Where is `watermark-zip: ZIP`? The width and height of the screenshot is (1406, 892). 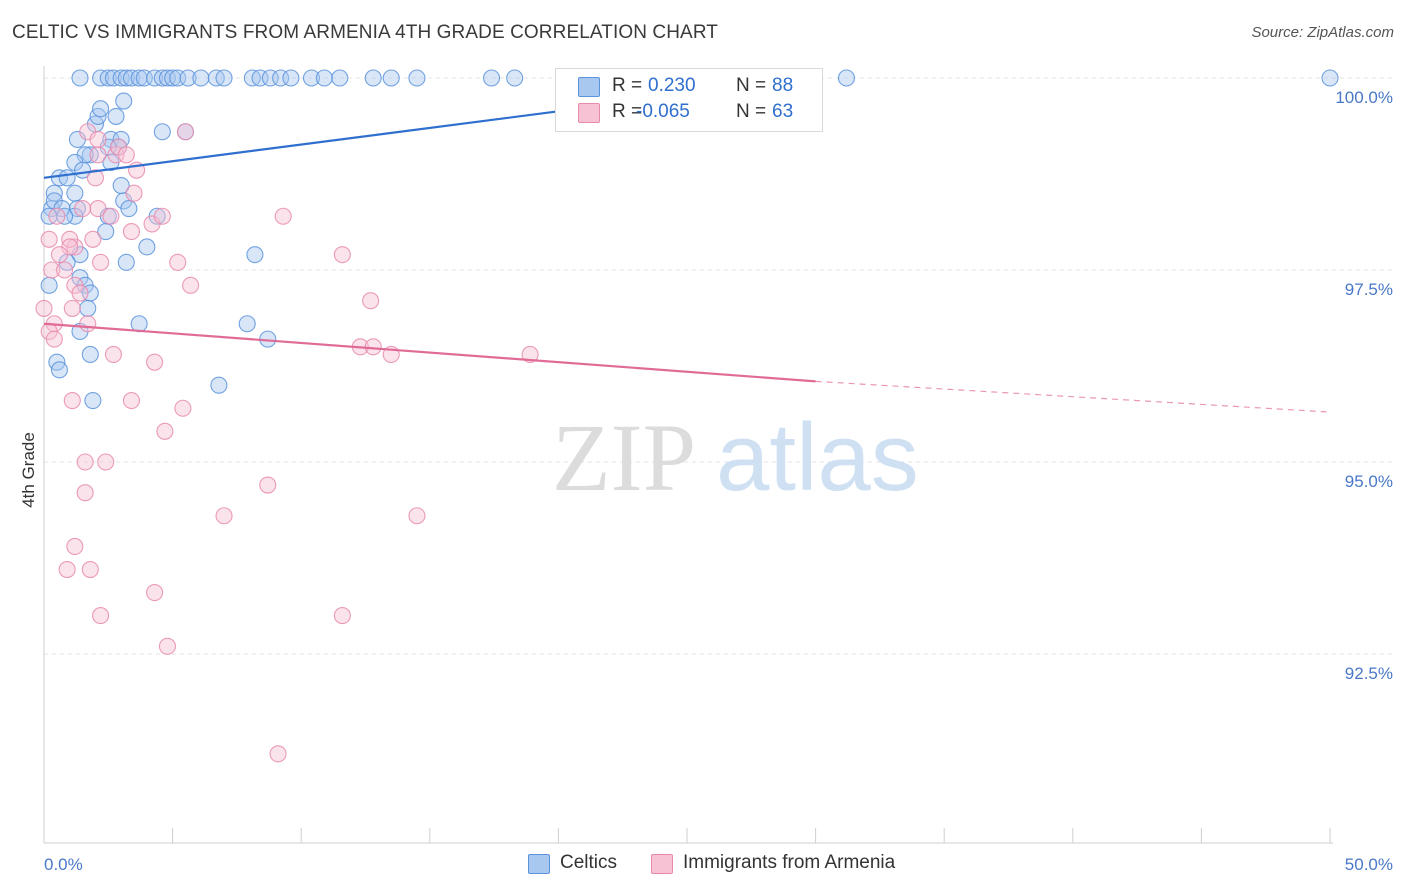
watermark-zip: ZIP is located at coordinates (624, 457).